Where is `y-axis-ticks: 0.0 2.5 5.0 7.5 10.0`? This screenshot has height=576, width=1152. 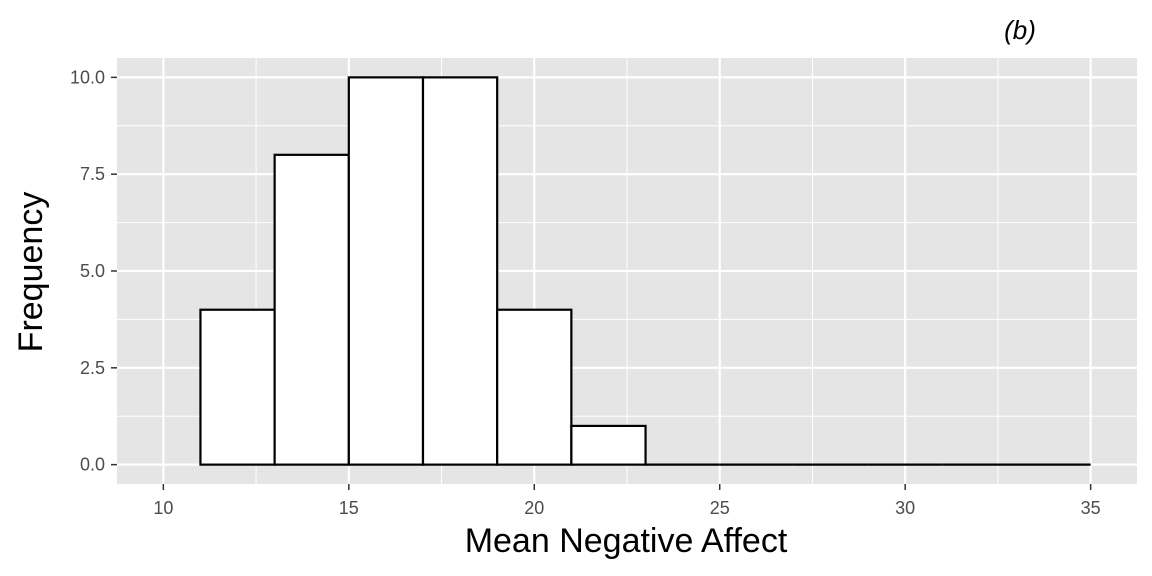
y-axis-ticks: 0.0 2.5 5.0 7.5 10.0 is located at coordinates (93, 271).